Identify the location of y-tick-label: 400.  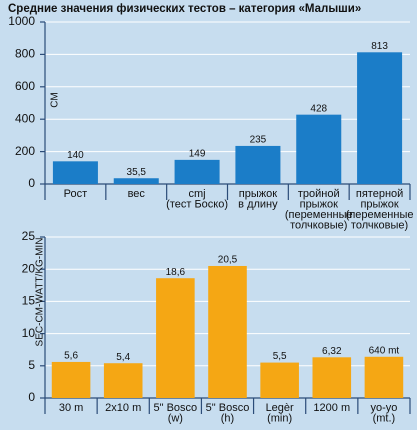
(25, 118).